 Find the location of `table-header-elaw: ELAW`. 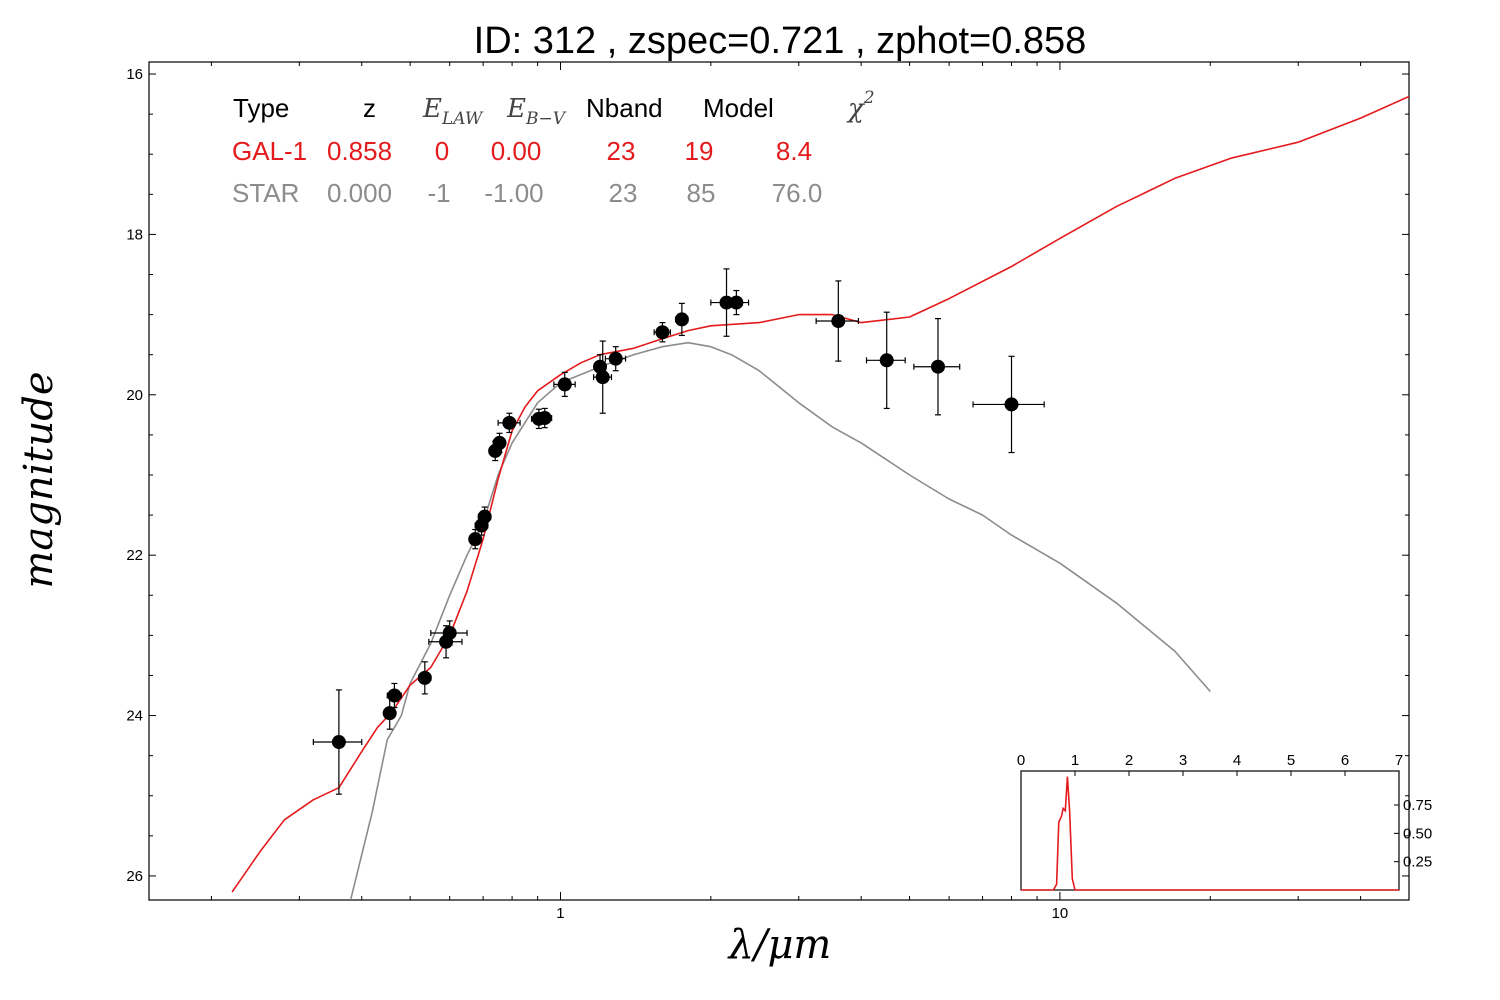

table-header-elaw: ELAW is located at coordinates (453, 111).